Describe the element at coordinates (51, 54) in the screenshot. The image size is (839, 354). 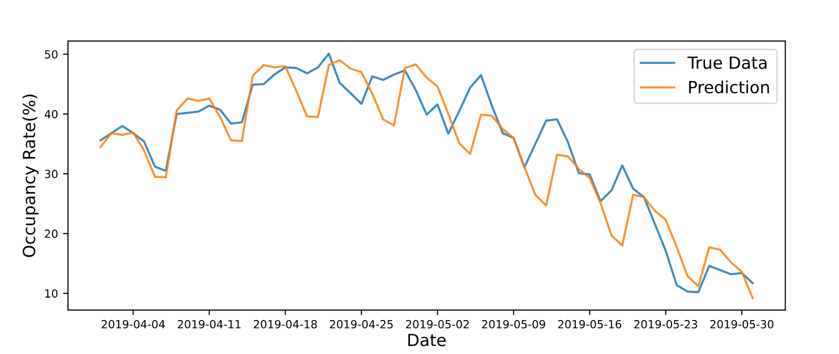
I see `y-tick-label: 50` at that location.